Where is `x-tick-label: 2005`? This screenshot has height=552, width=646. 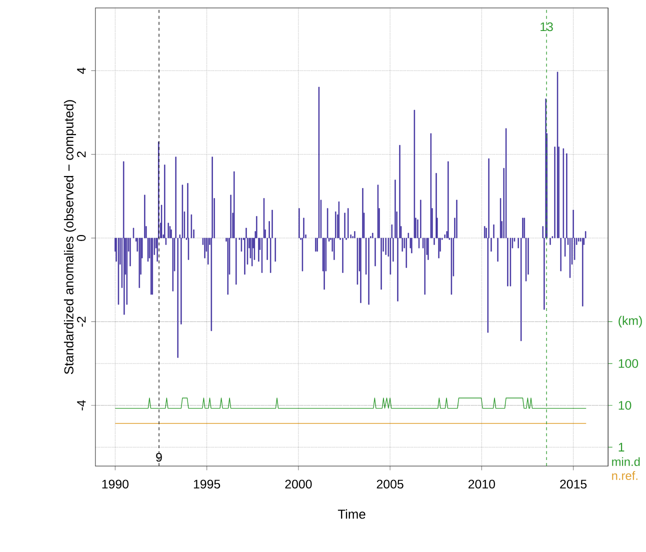 x-tick-label: 2005 is located at coordinates (390, 484).